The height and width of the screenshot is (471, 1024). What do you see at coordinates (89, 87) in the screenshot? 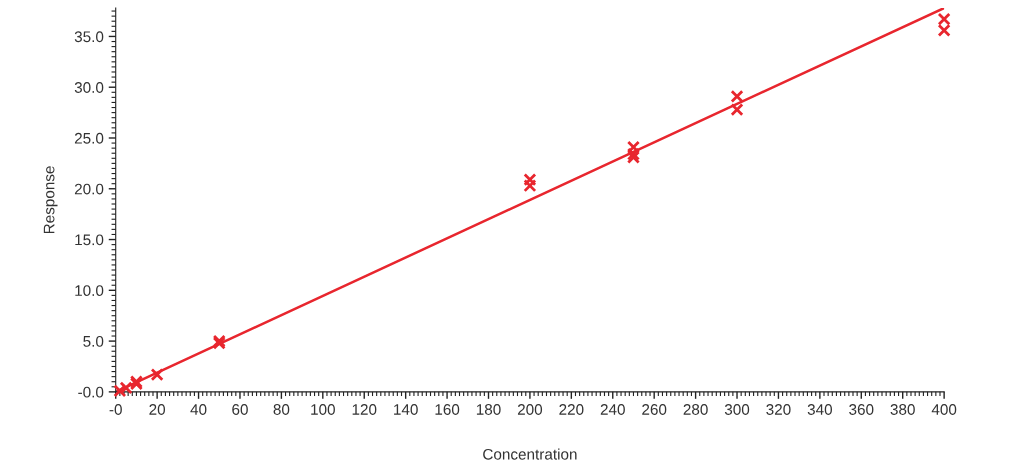
I see `y-tick-label: 30.0` at bounding box center [89, 87].